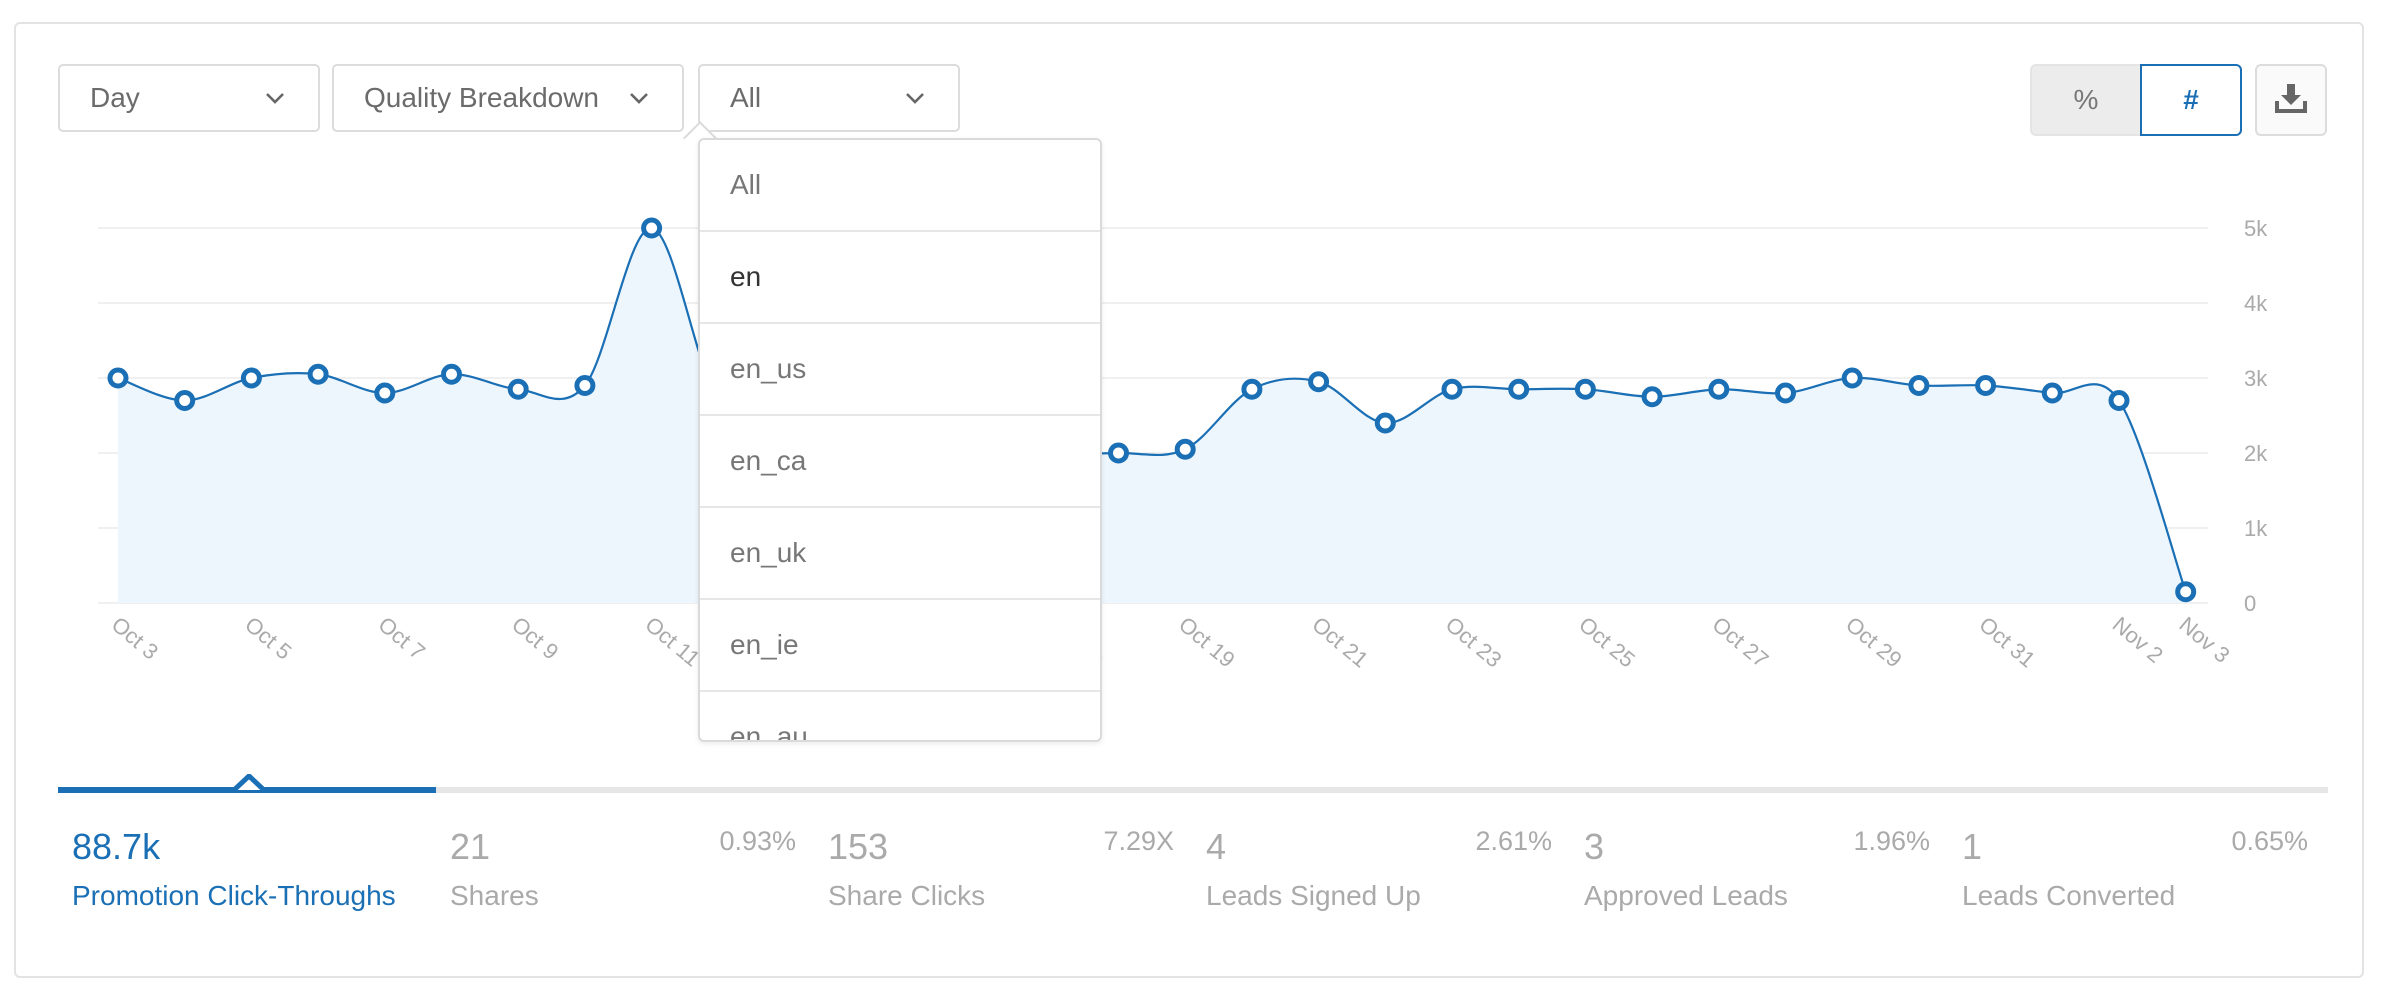 The width and height of the screenshot is (2384, 1002). I want to click on metric-value: 21, so click(470, 846).